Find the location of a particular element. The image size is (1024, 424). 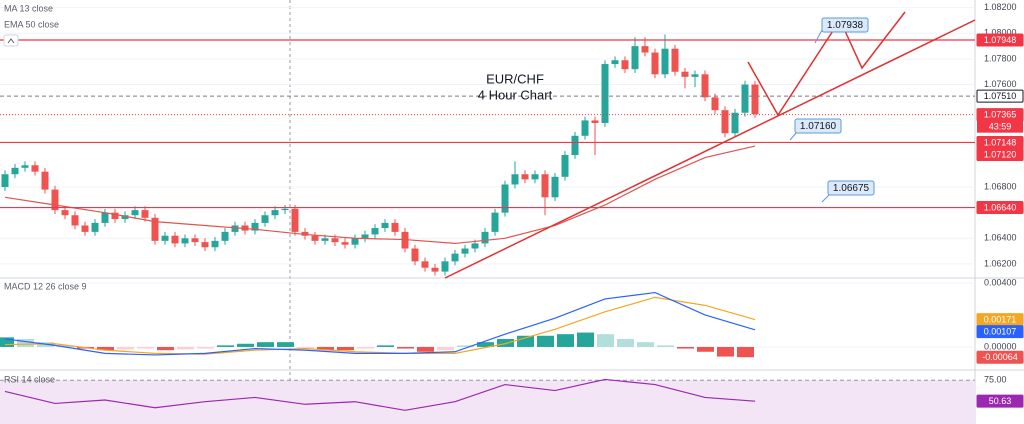

price-label: 1.07365 is located at coordinates (1000, 115).